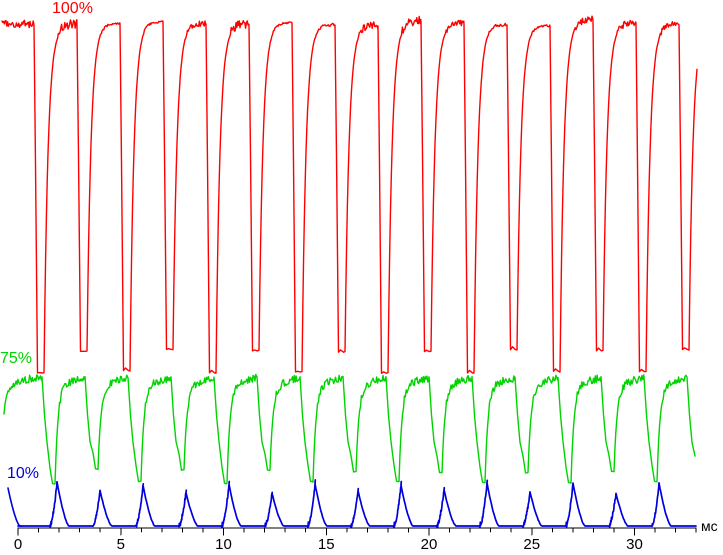 This screenshot has width=723, height=555. Describe the element at coordinates (14, 507) in the screenshot. I see `series-10-partial` at that location.